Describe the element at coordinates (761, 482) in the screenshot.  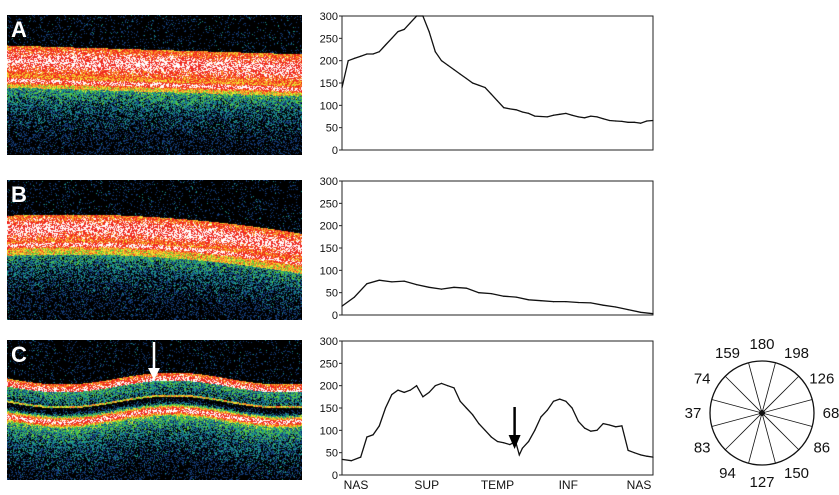
I see `clock-value: 127` at that location.